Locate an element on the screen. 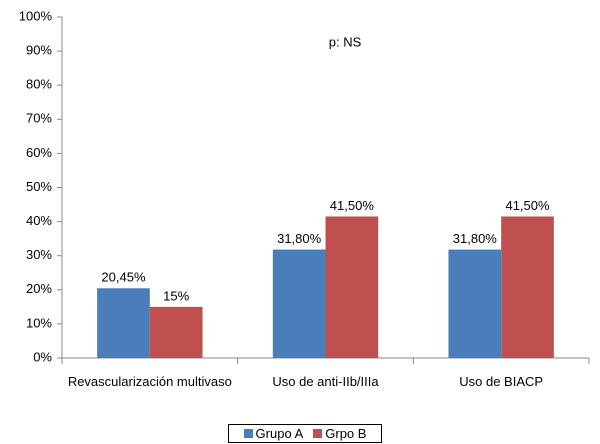 The image size is (600, 444). y-tick-label: 10% is located at coordinates (39, 322).